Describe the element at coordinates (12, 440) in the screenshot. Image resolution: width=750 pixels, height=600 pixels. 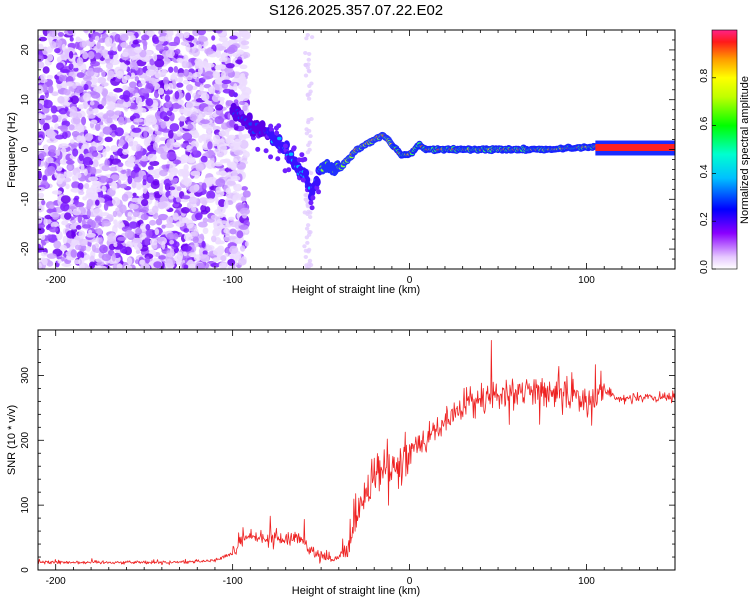
I see `snr-ylabel: SNR (10 * v/v)` at that location.